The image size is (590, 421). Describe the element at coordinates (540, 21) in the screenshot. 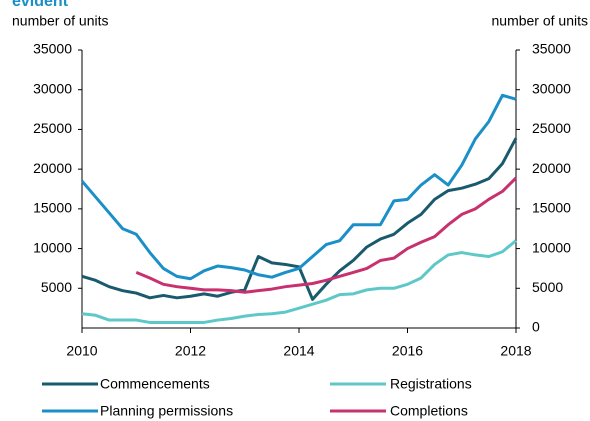

I see `y2-axis-label: number of units` at that location.